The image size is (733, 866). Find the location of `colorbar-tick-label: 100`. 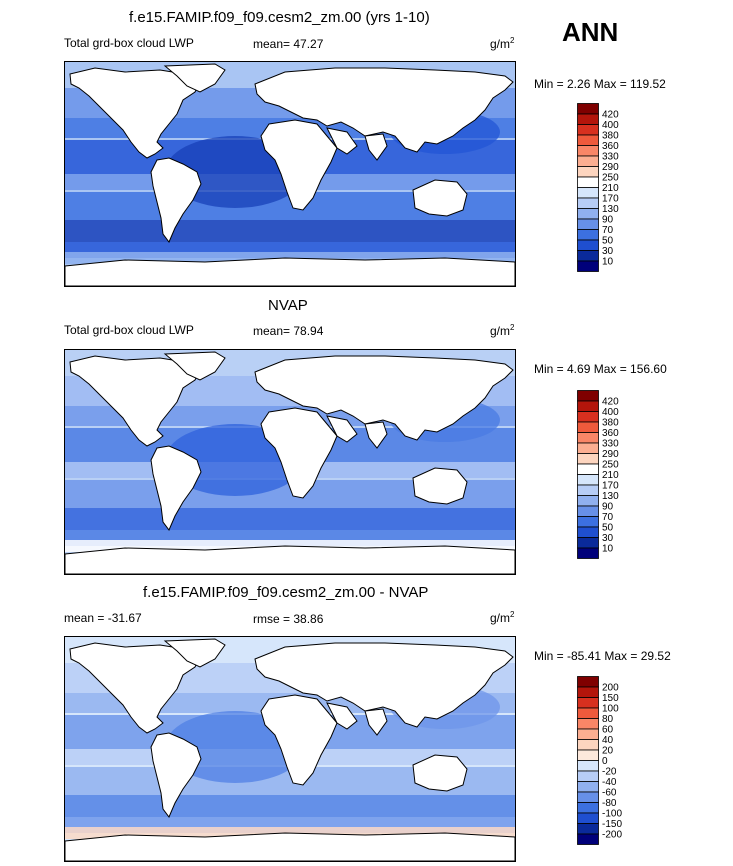

colorbar-tick-label: 100 is located at coordinates (610, 709).